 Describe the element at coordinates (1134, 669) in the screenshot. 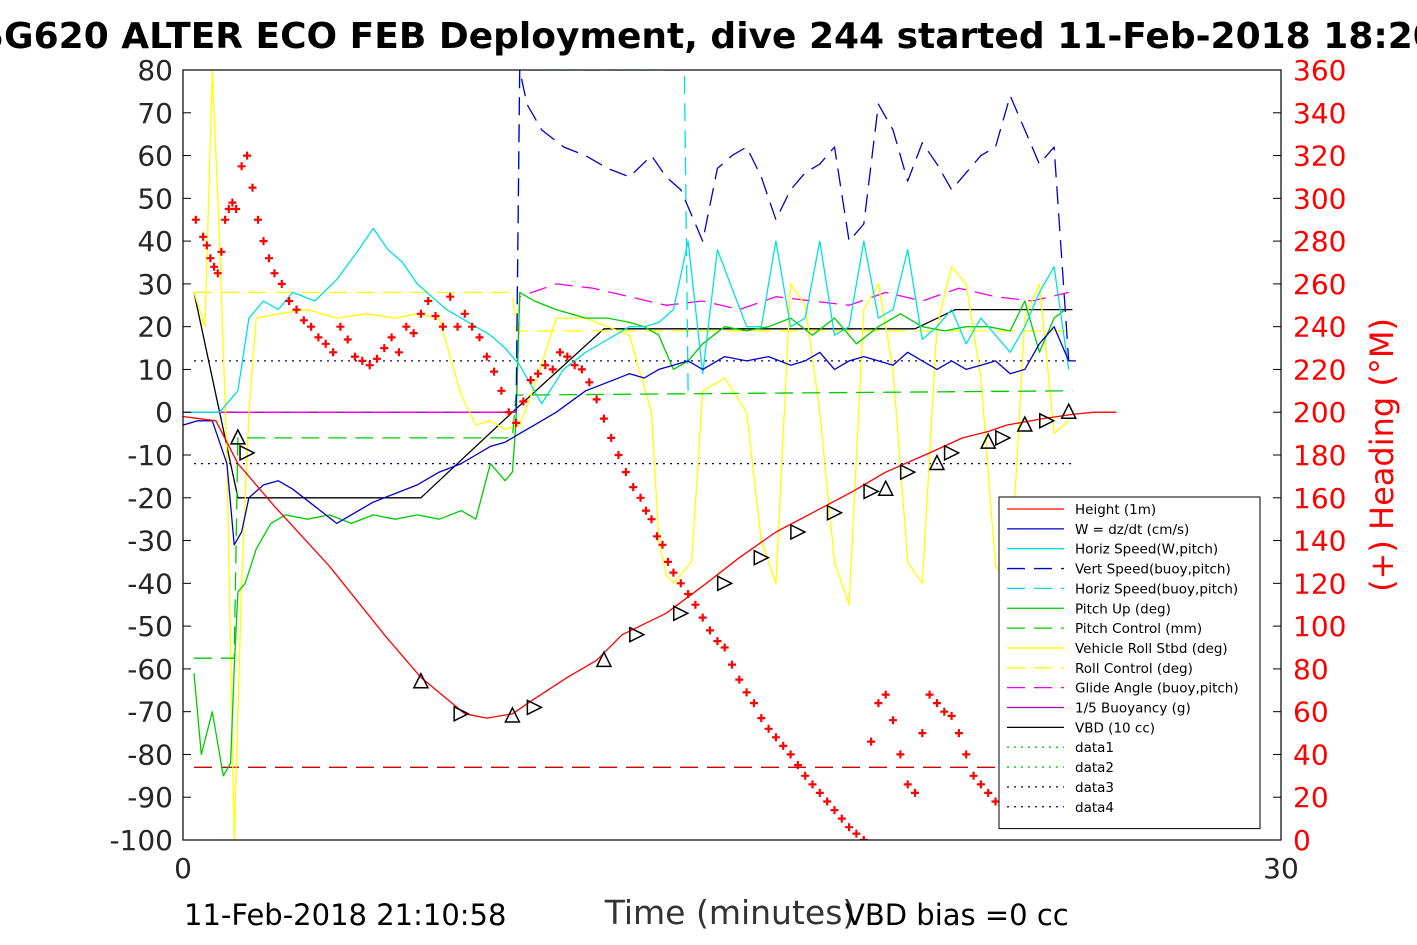

I see `legend-label: Roll Control (deg)` at that location.